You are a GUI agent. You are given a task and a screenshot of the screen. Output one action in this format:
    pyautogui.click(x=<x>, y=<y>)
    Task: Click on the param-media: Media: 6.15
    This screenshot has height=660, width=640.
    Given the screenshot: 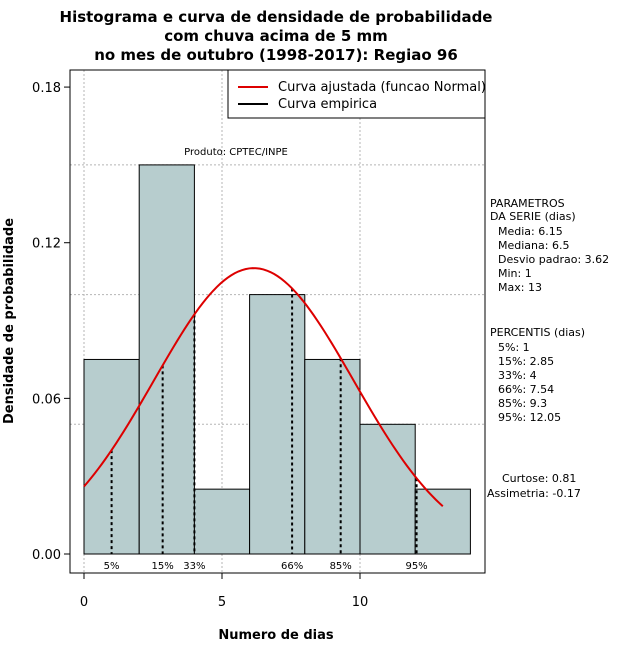 What is the action you would take?
    pyautogui.click(x=530, y=231)
    